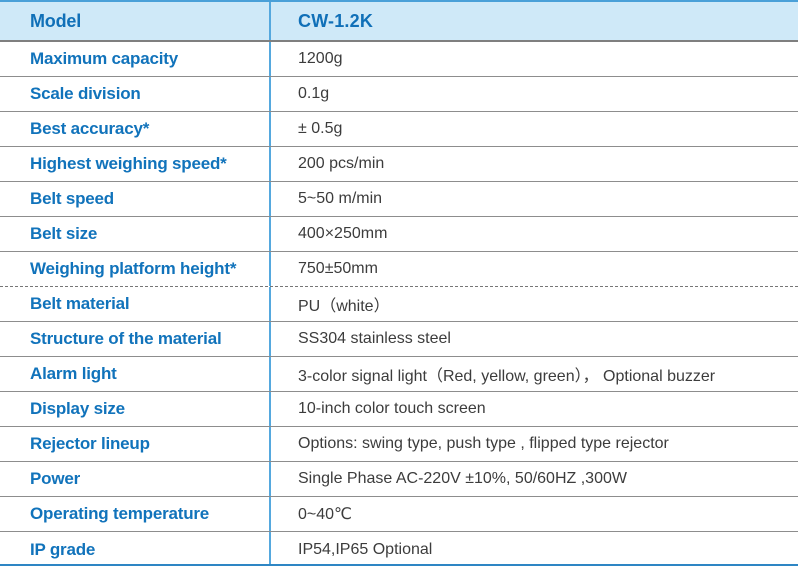 The image size is (798, 566). I want to click on spec-value: 0~40℃, so click(533, 514).